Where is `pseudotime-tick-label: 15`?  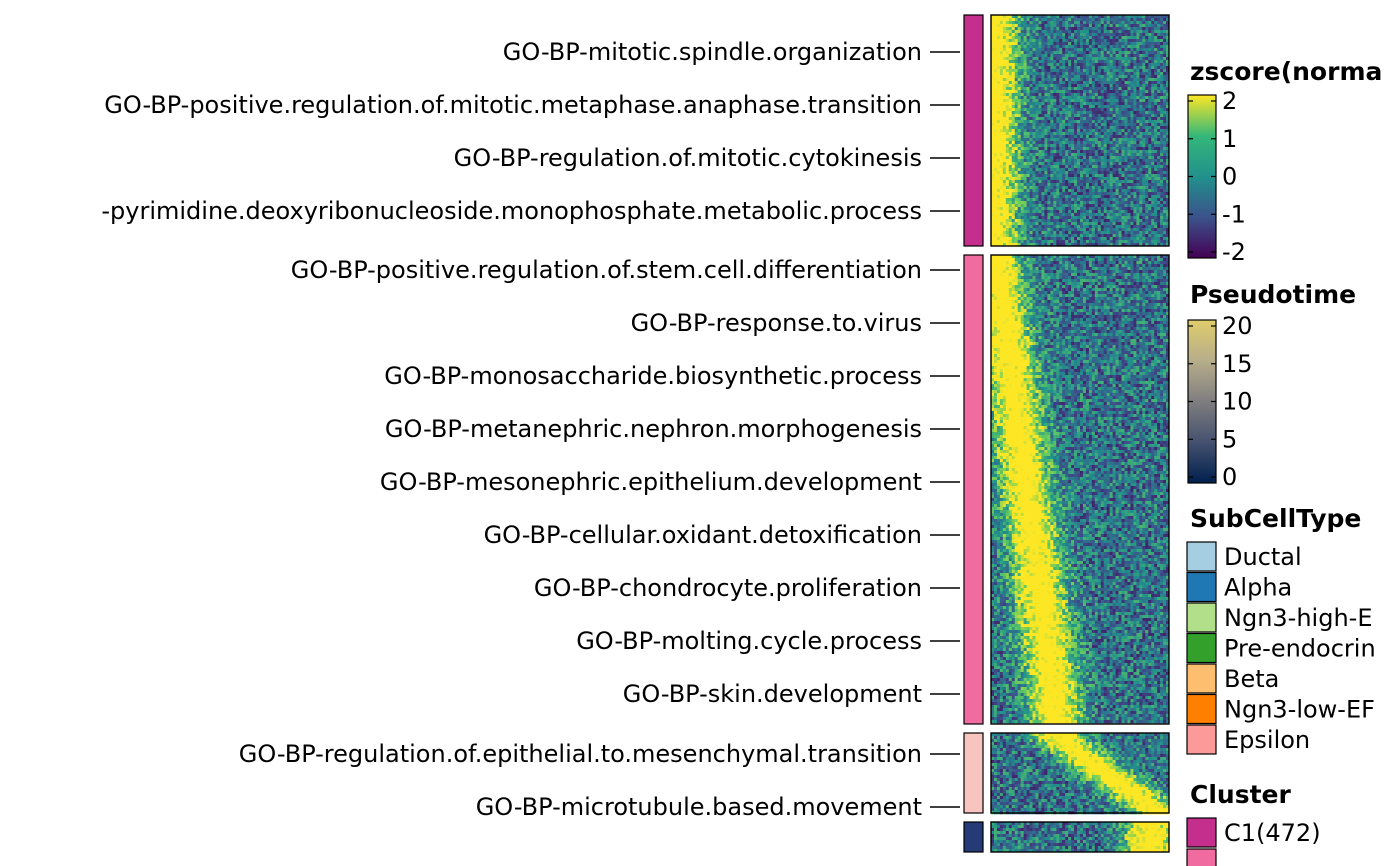
pseudotime-tick-label: 15 is located at coordinates (1237, 364).